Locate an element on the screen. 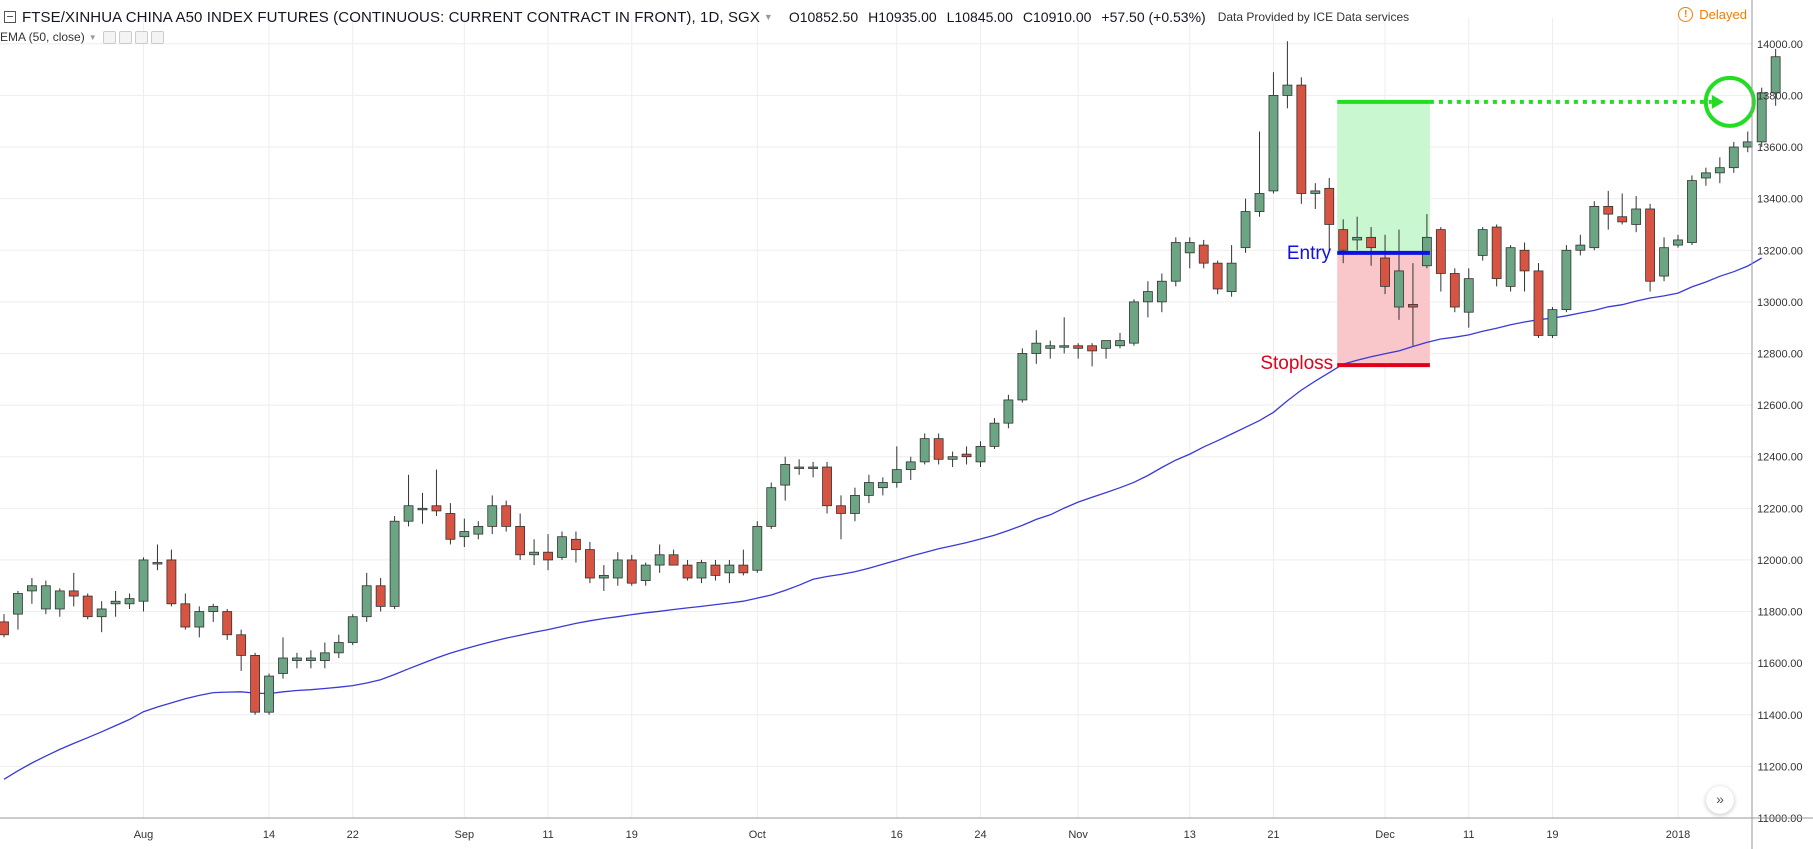  visibility-icon is located at coordinates (109, 37).